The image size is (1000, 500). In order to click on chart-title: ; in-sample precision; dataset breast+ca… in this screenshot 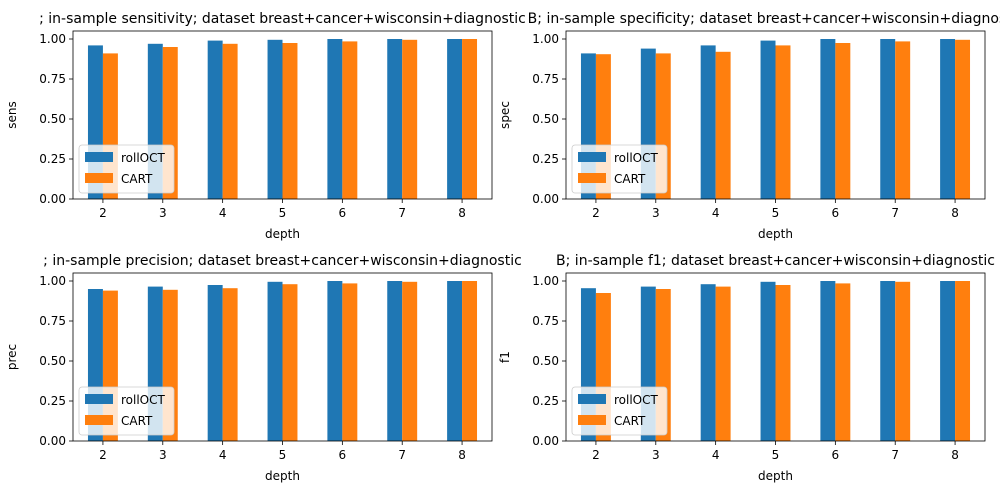, I will do `click(282, 261)`.